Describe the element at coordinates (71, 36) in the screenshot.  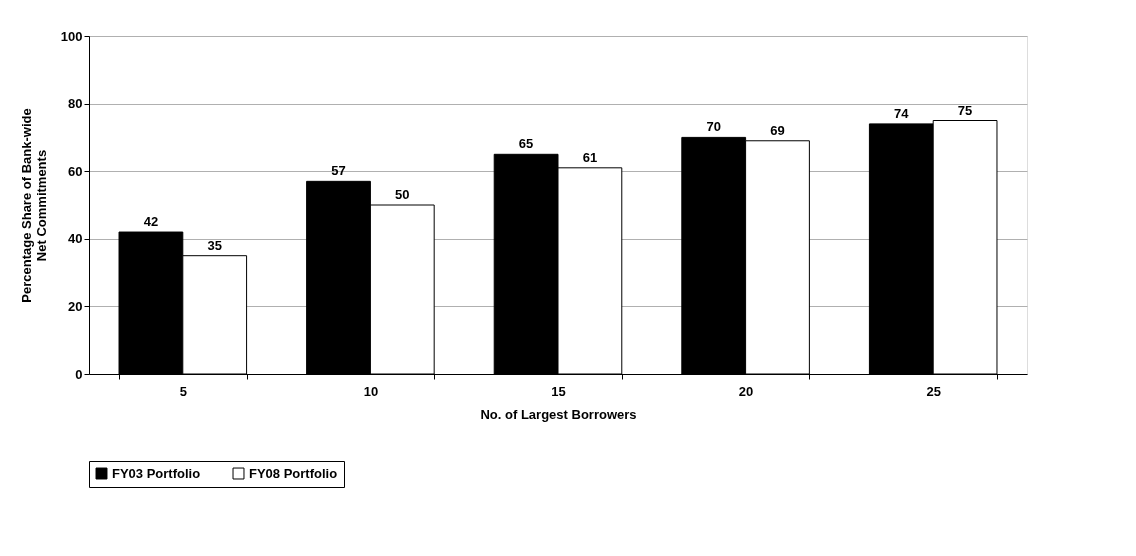
I see `y-tick-label: 100` at that location.